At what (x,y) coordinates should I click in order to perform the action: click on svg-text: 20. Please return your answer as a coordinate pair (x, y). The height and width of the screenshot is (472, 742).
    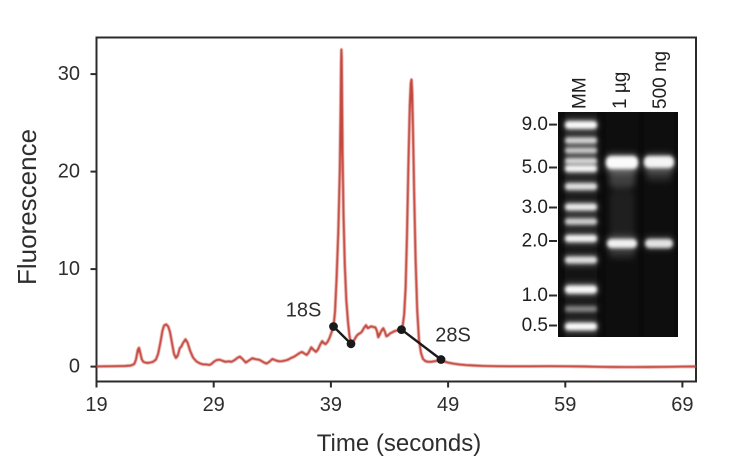
    Looking at the image, I should click on (69, 172).